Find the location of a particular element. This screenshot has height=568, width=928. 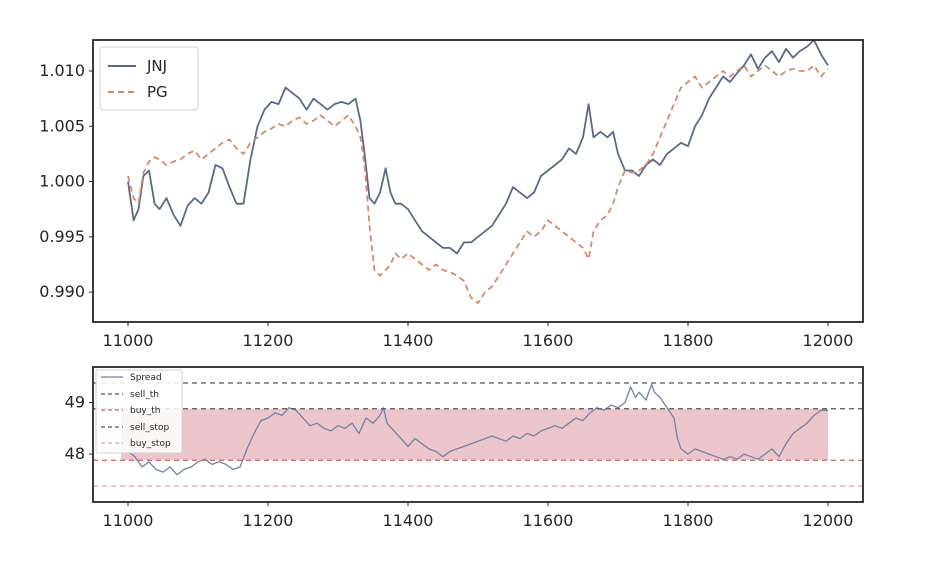

series-line-spread is located at coordinates (477, 429).